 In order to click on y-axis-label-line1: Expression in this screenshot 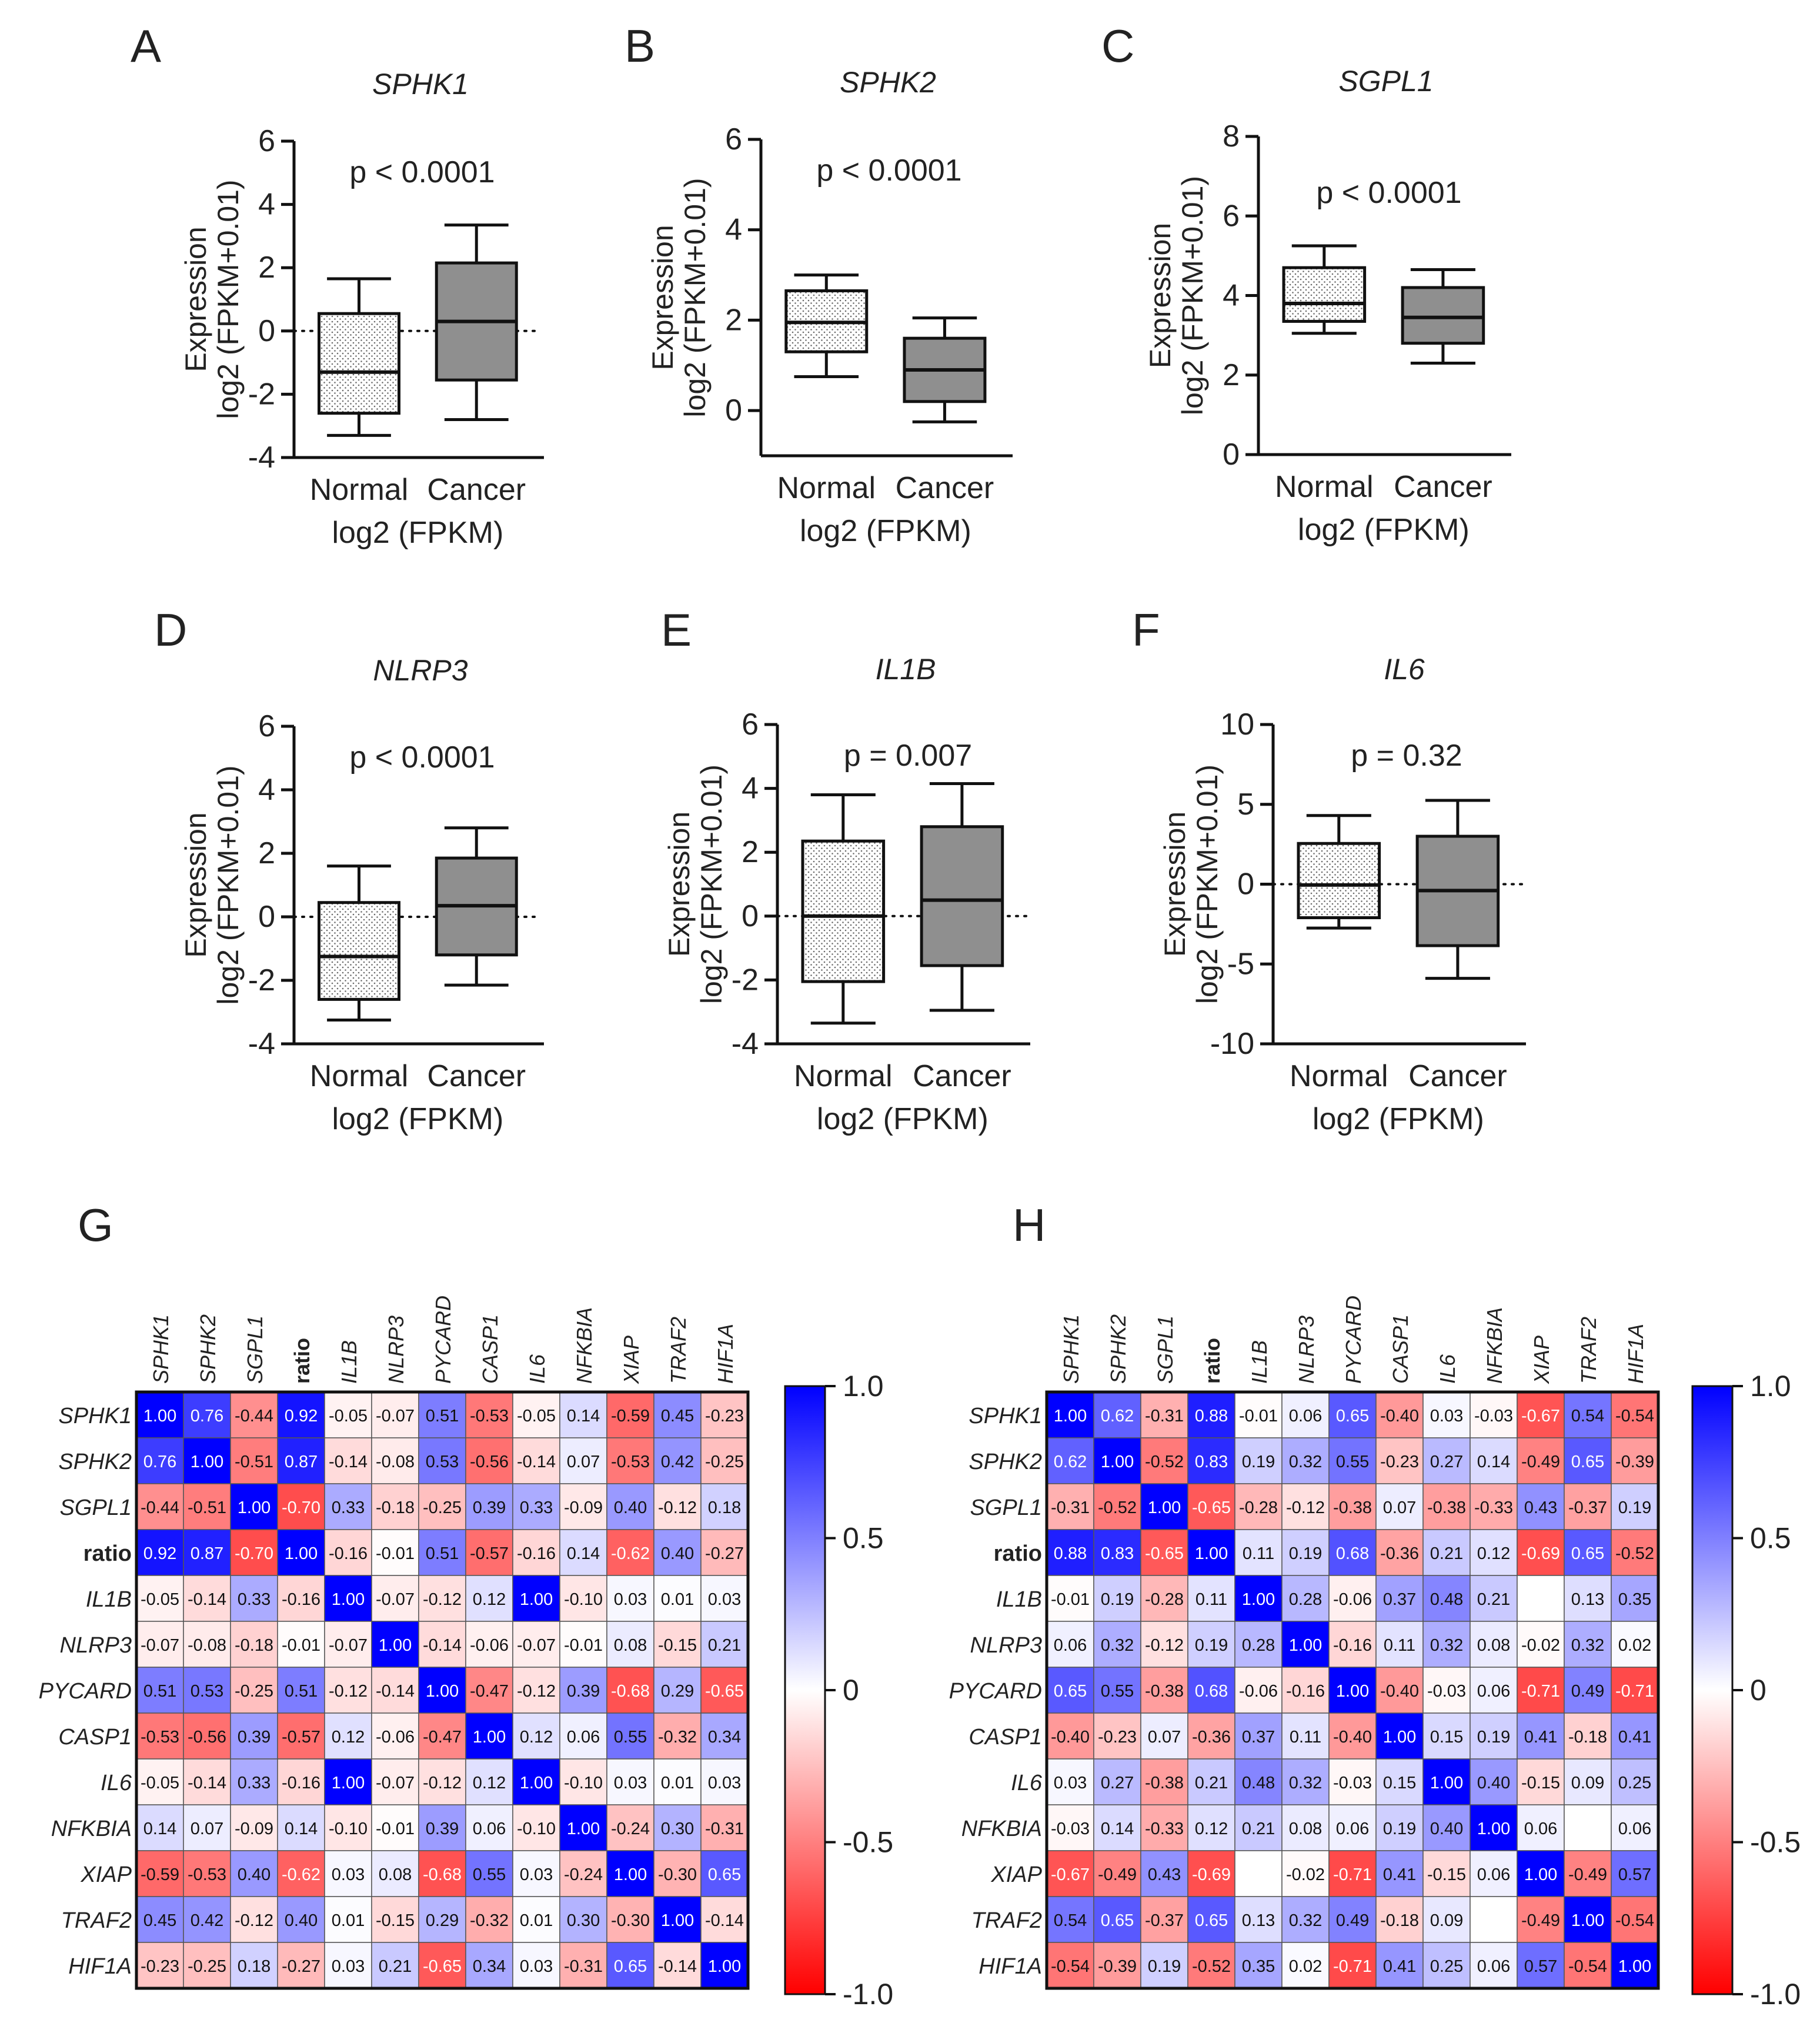, I will do `click(195, 884)`.